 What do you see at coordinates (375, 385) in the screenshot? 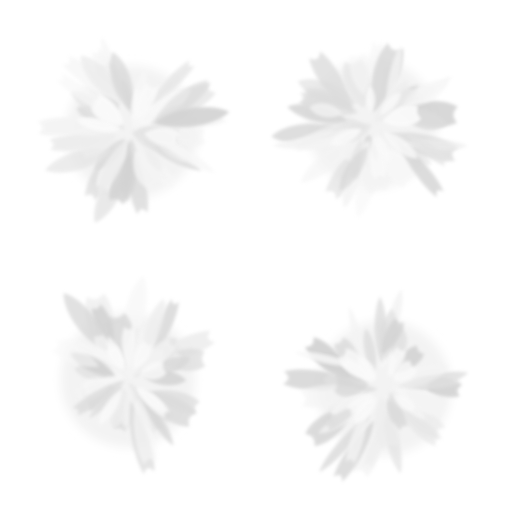
I see `leaf-cluster-bottom-right` at bounding box center [375, 385].